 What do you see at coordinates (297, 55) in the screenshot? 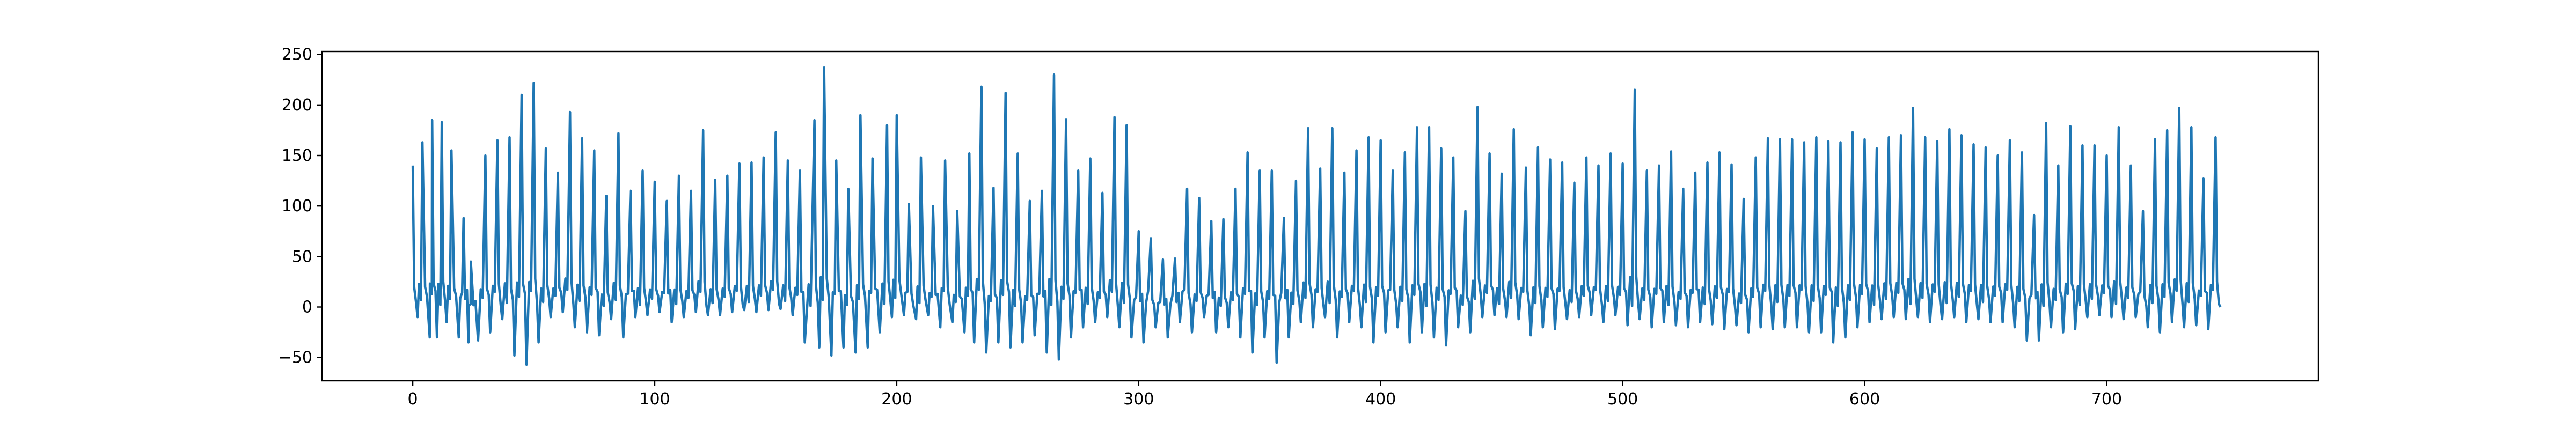
I see `y-tick-label: 250` at bounding box center [297, 55].